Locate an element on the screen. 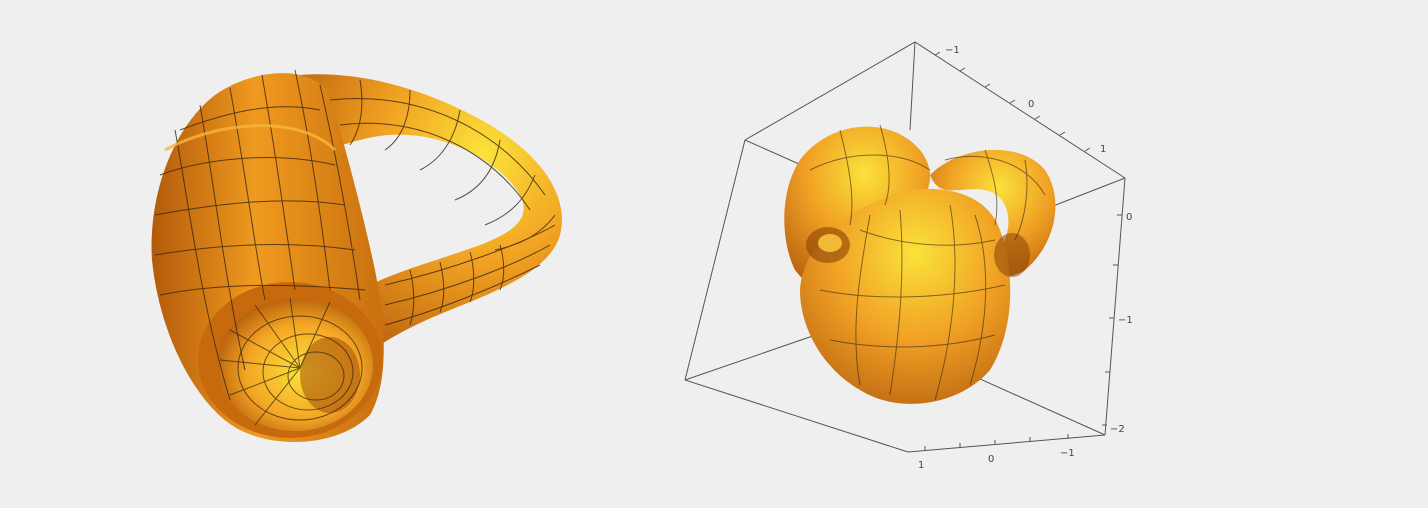 The width and height of the screenshot is (1428, 508). tick-label-bottom-1: 1 is located at coordinates (921, 465).